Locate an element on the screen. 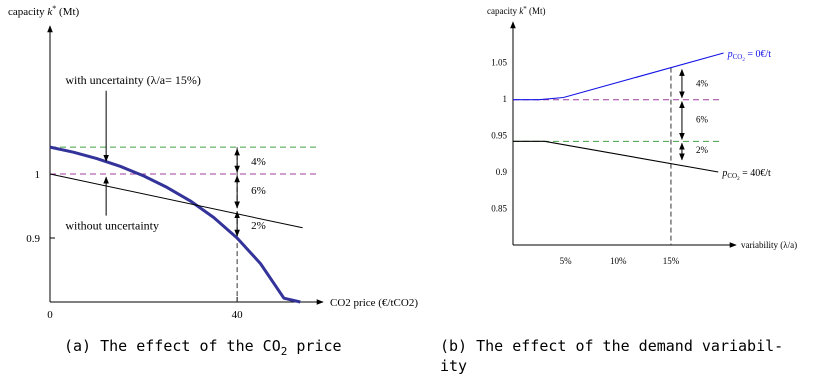  series-line-b-p0 is located at coordinates (618, 76).